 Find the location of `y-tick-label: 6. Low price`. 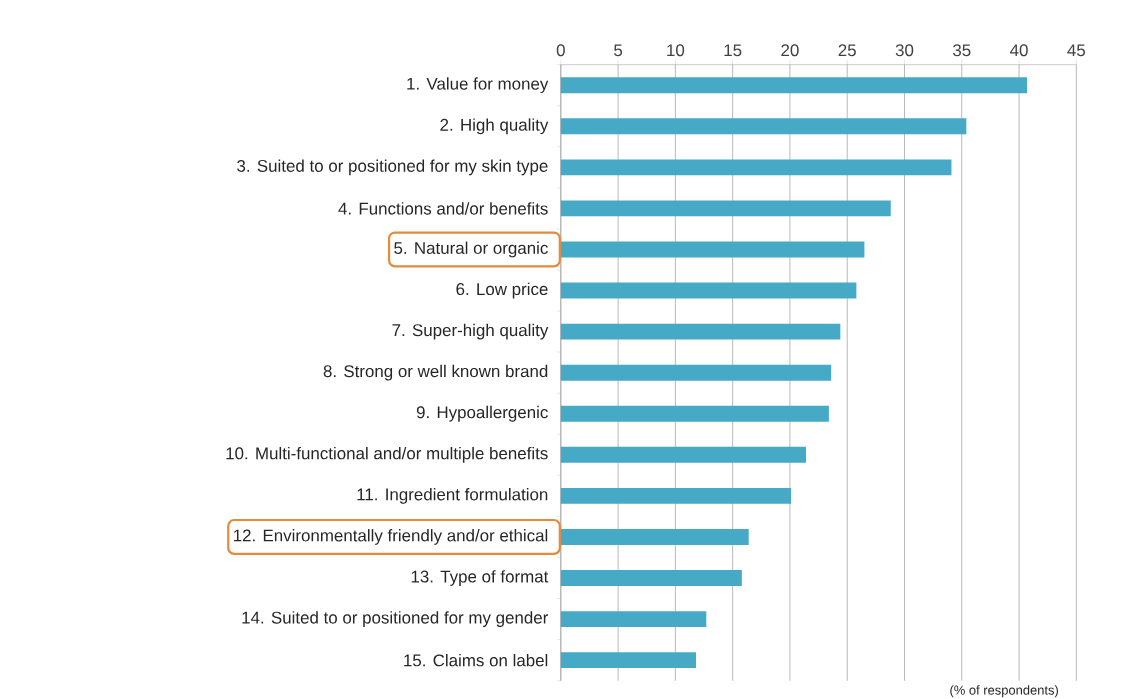

y-tick-label: 6. Low price is located at coordinates (502, 290).